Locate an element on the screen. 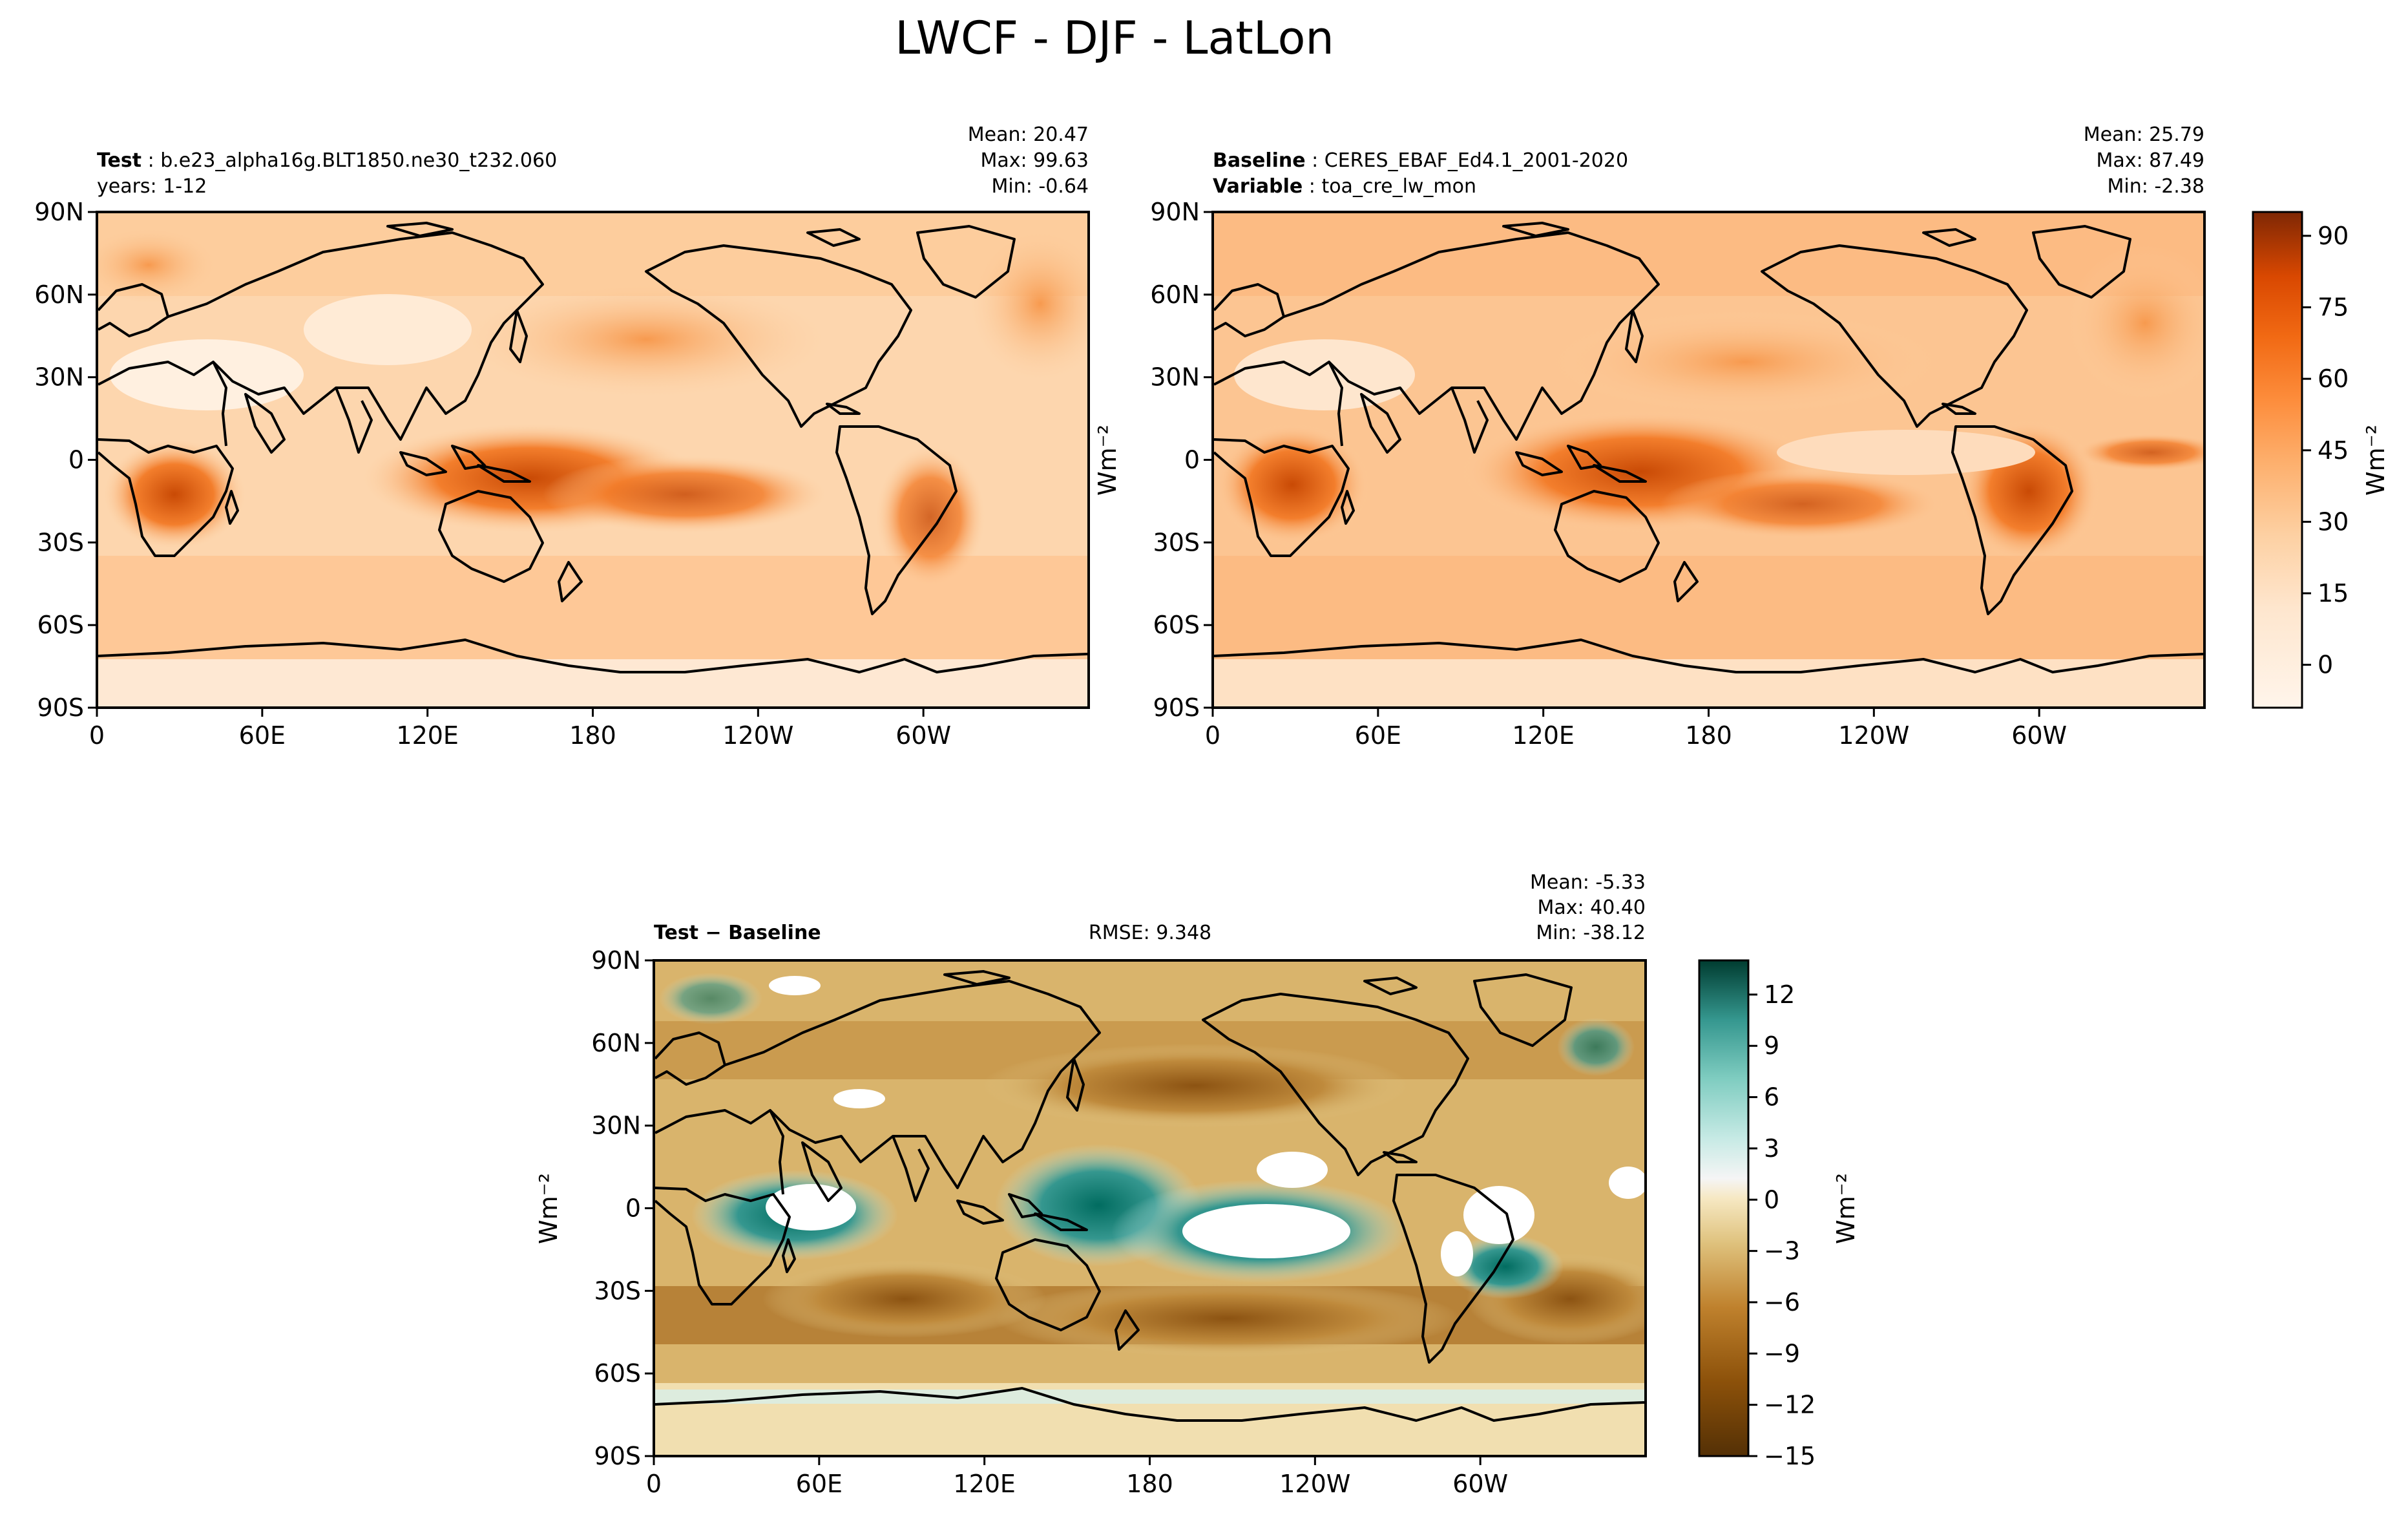 This screenshot has height=1522, width=2408. baseline-north-atlantic is located at coordinates (2136, 323).